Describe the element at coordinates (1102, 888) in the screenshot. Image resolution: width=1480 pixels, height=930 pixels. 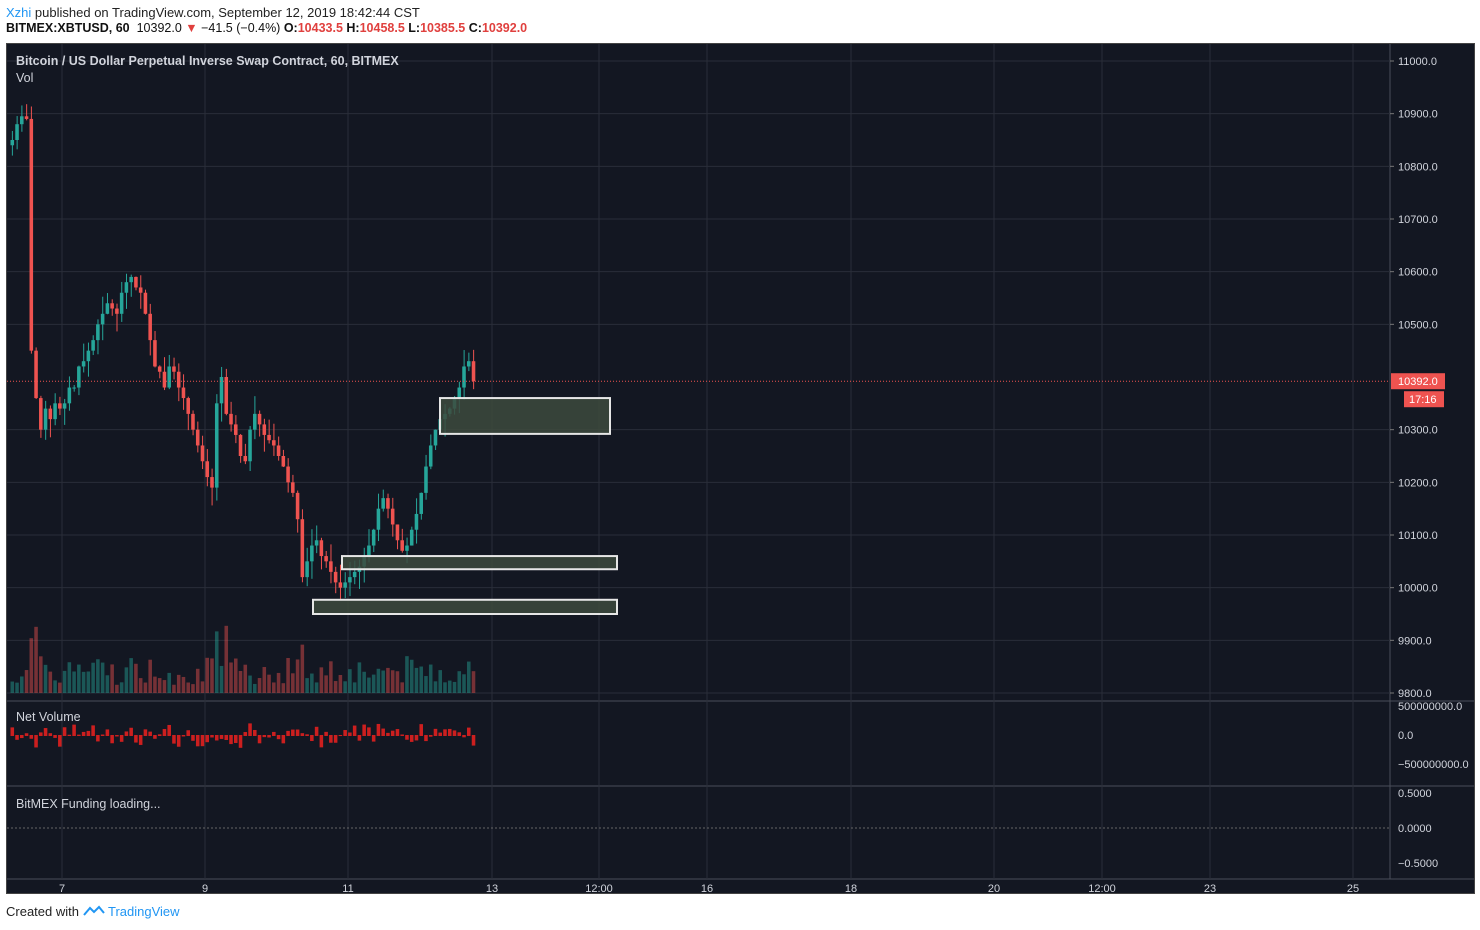
I see `x-tick-label: 12:00` at that location.